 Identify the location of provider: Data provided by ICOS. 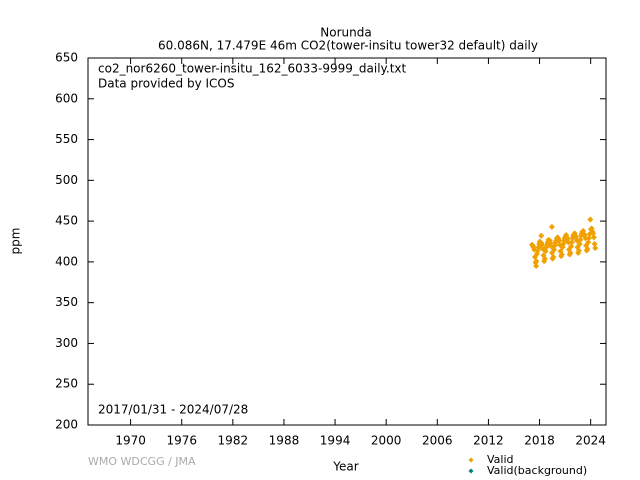
(166, 84).